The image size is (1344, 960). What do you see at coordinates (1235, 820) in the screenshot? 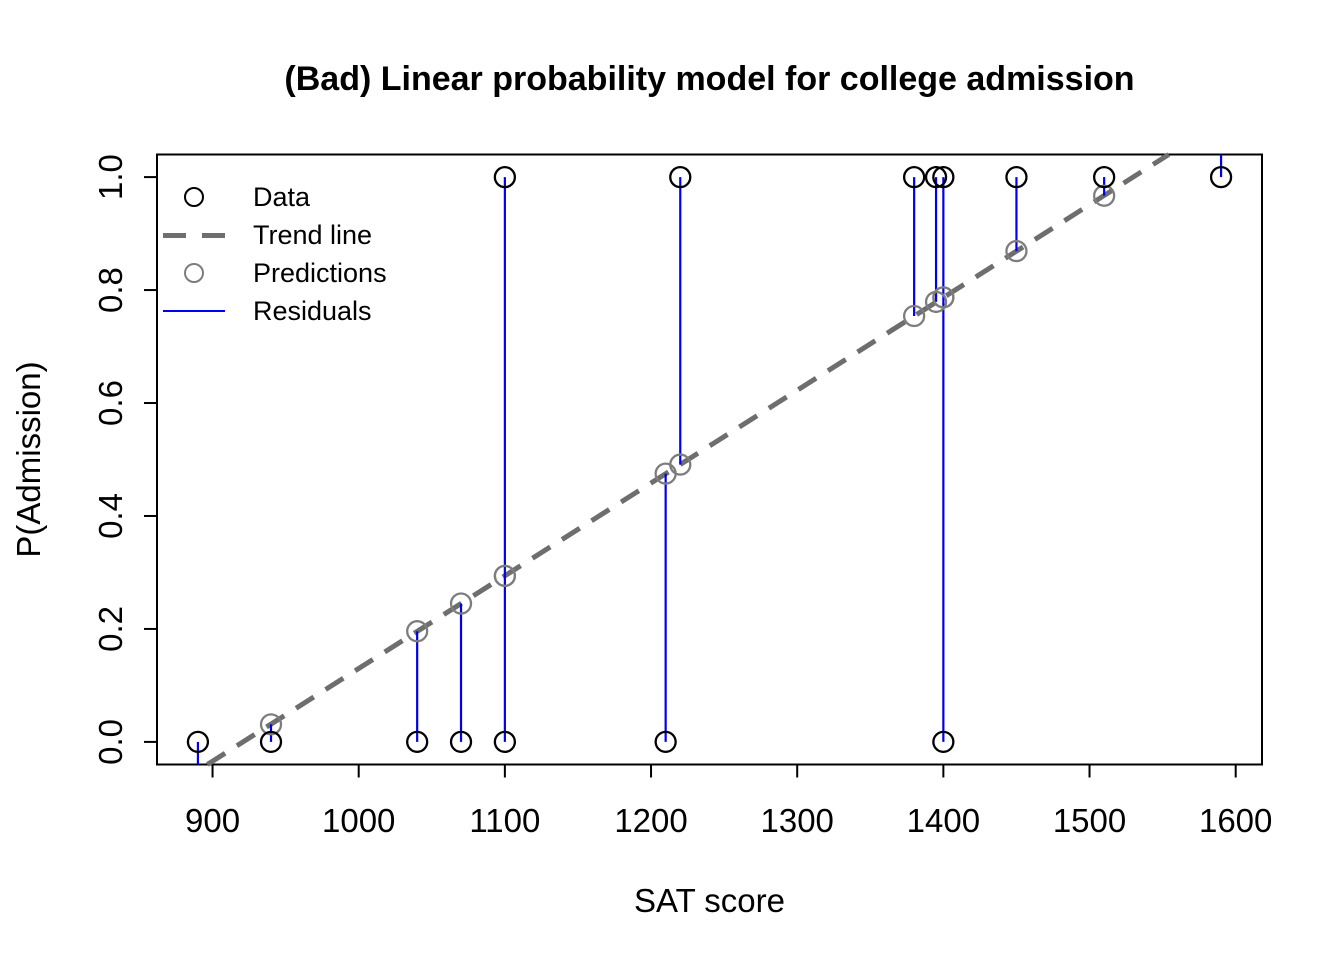
I see `x-tick-label: 1600` at bounding box center [1235, 820].